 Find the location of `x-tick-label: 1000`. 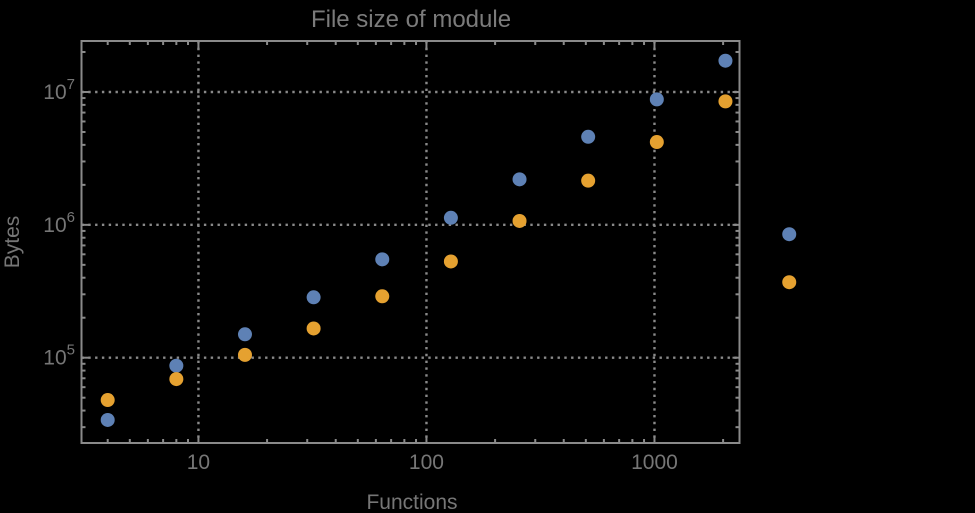

x-tick-label: 1000 is located at coordinates (654, 462).